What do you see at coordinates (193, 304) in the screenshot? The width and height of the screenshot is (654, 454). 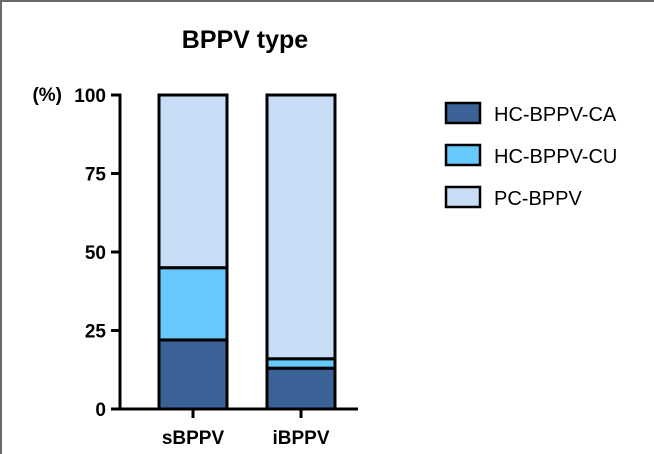 I see `bar-sBPPV-HC-BPPV-CU` at bounding box center [193, 304].